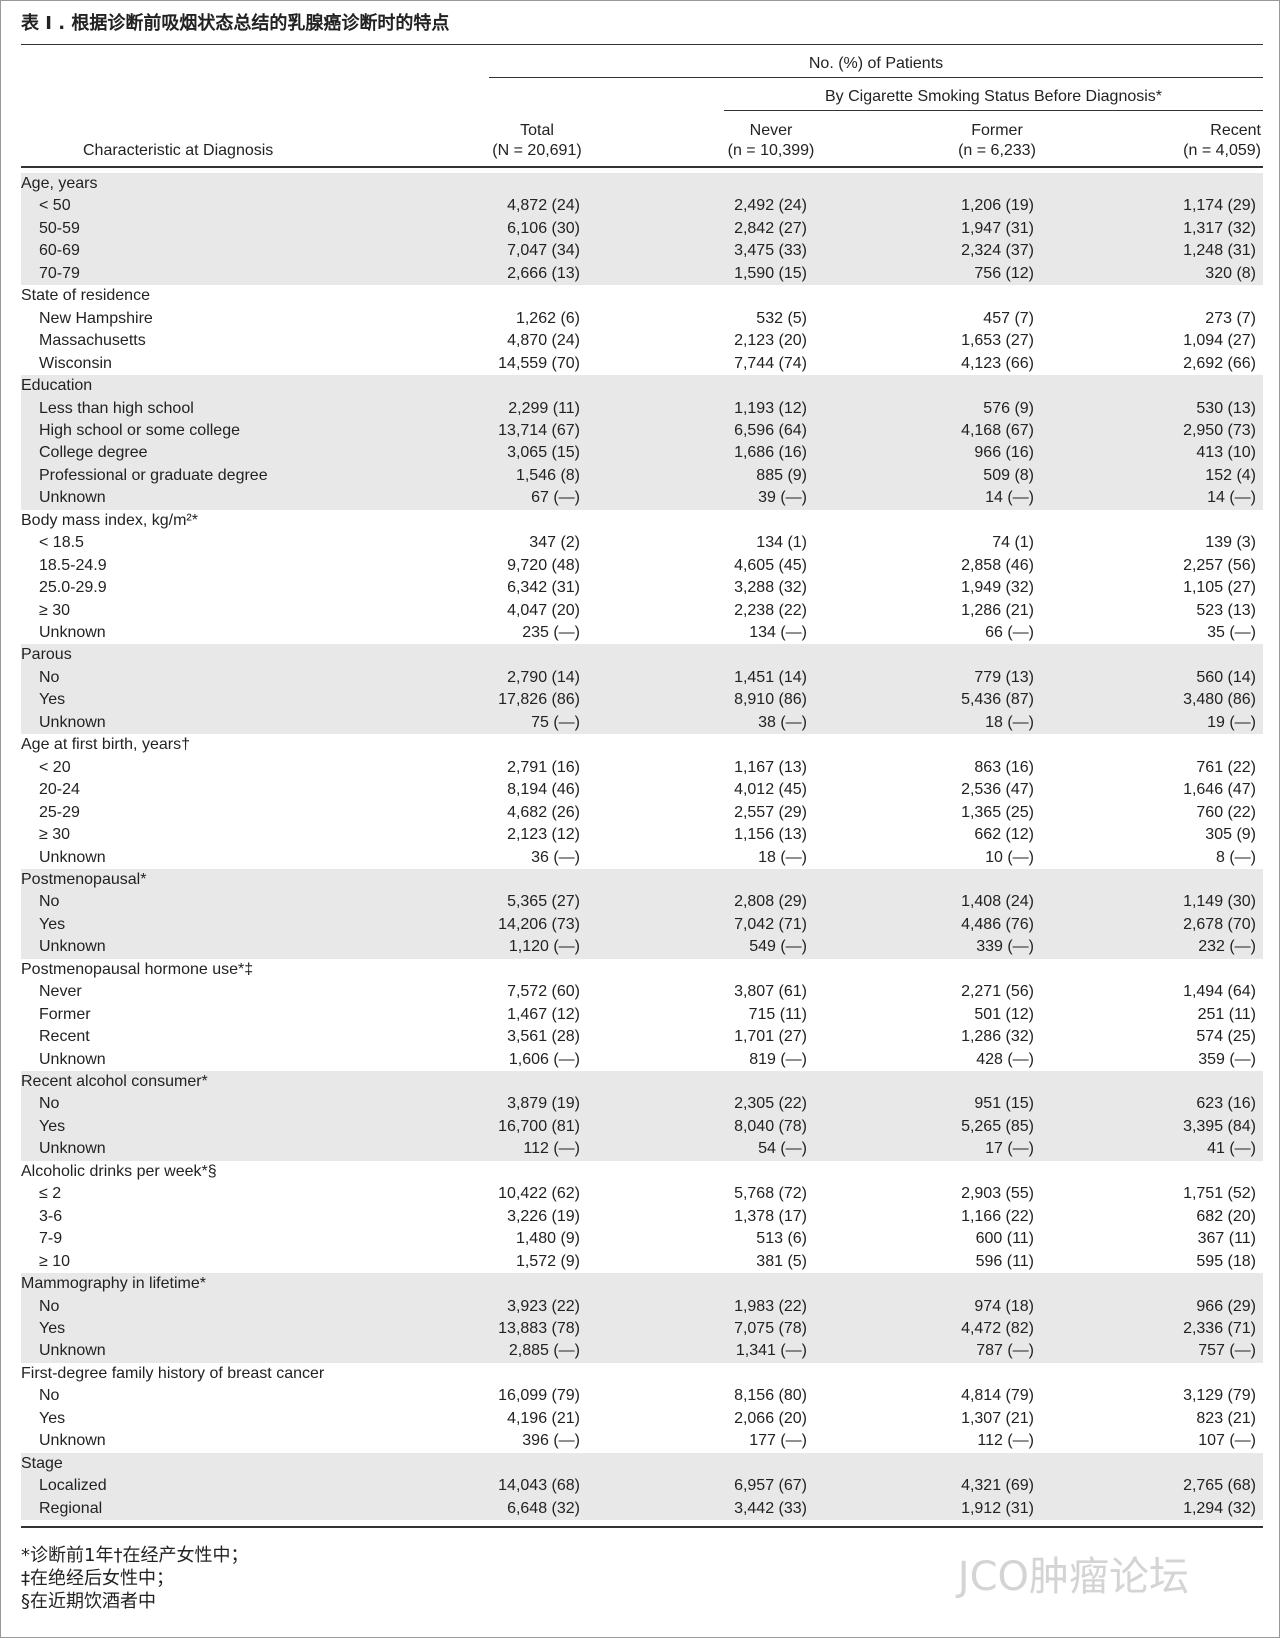 The height and width of the screenshot is (1638, 1280). Describe the element at coordinates (59, 228) in the screenshot. I see `row-label: 50-59` at that location.